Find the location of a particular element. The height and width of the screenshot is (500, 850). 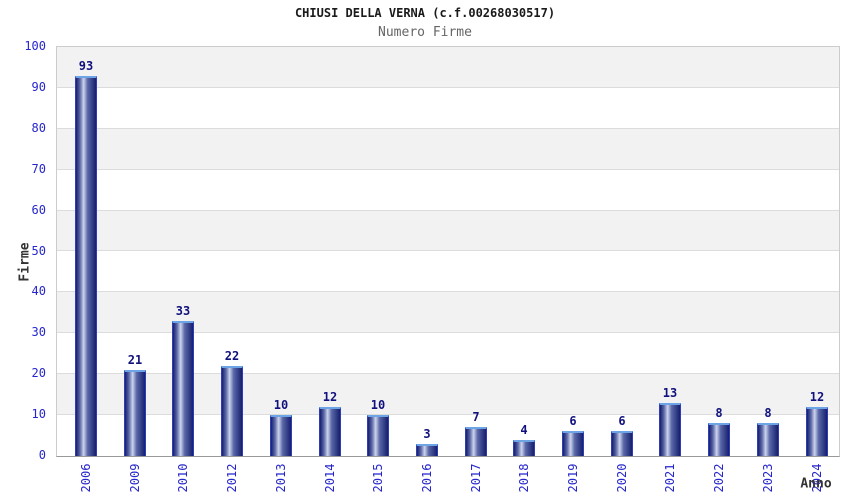

x-tick-label: 2006 is located at coordinates (86, 478).